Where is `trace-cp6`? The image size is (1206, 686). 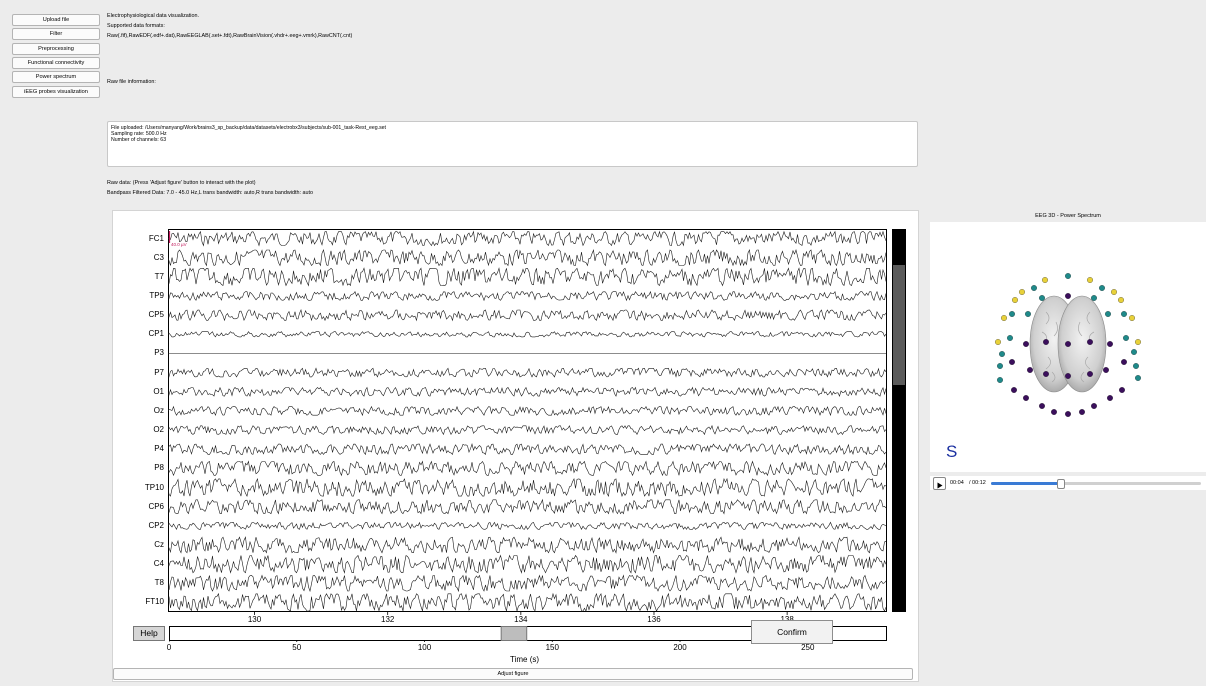 trace-cp6 is located at coordinates (527, 506).